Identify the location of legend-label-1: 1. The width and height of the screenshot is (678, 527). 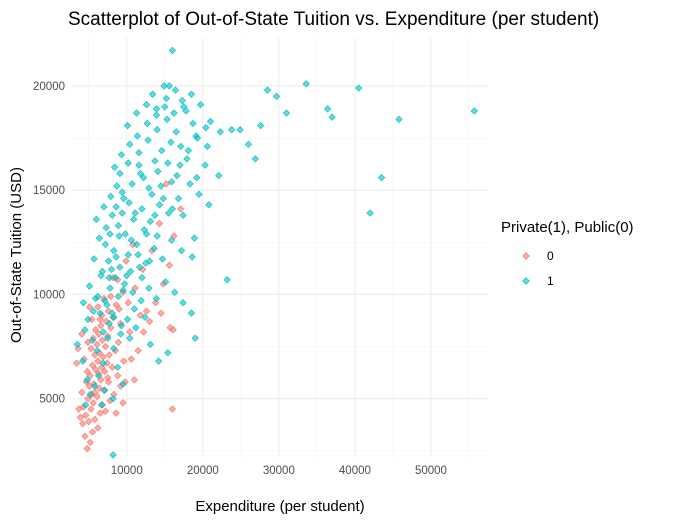
(550, 281).